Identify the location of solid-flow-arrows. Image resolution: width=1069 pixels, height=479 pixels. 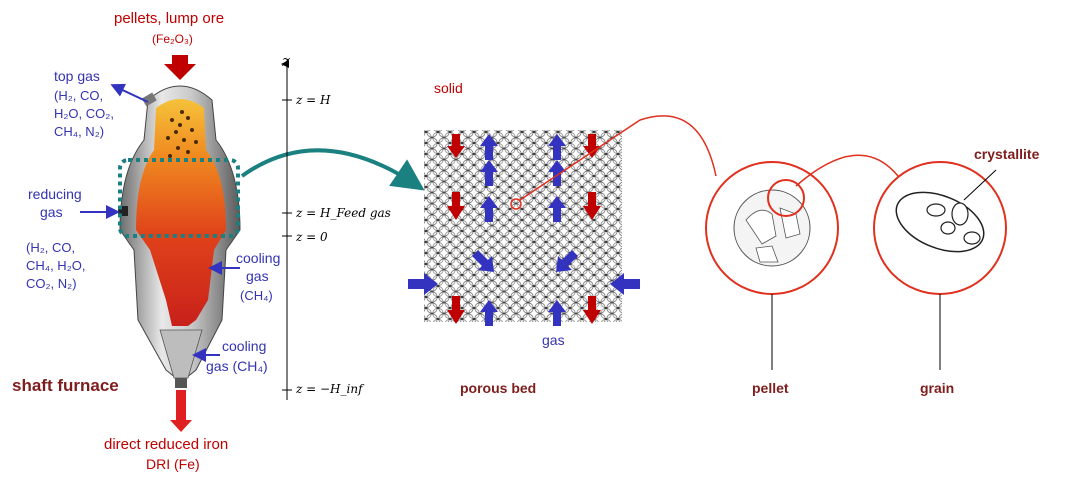
(524, 229).